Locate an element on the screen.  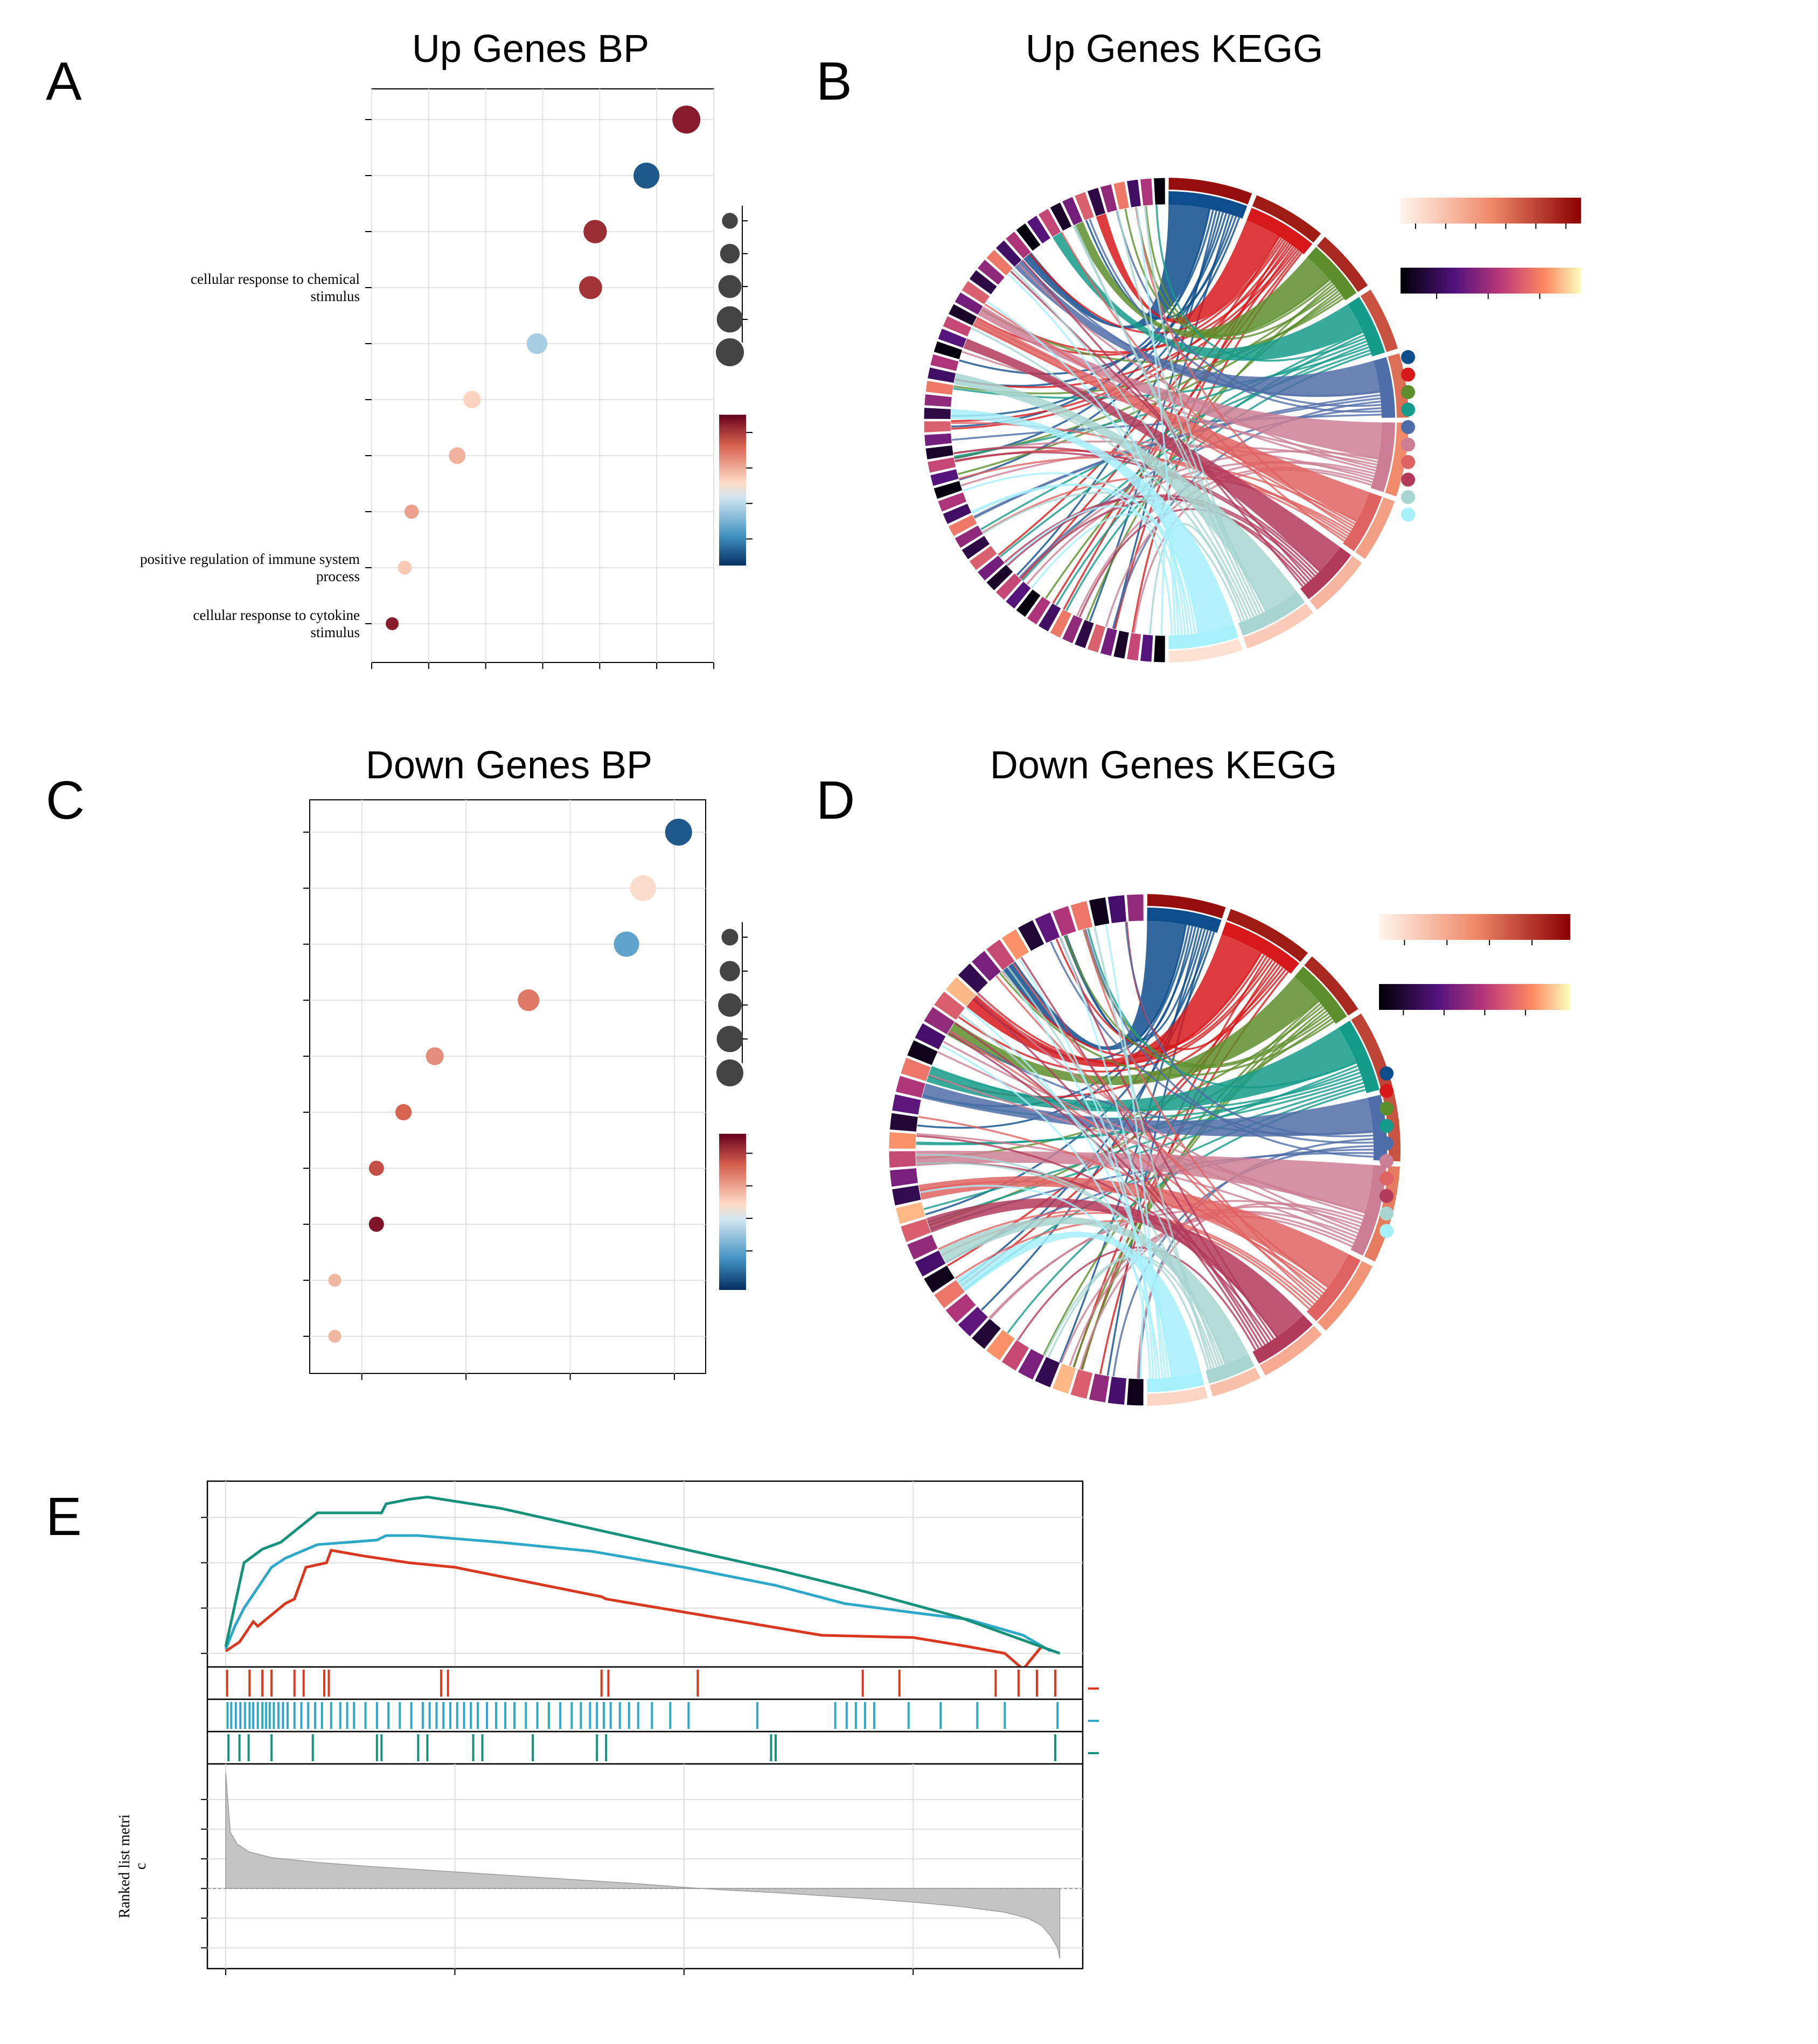
b-fc-legend-bar is located at coordinates (1491, 281).